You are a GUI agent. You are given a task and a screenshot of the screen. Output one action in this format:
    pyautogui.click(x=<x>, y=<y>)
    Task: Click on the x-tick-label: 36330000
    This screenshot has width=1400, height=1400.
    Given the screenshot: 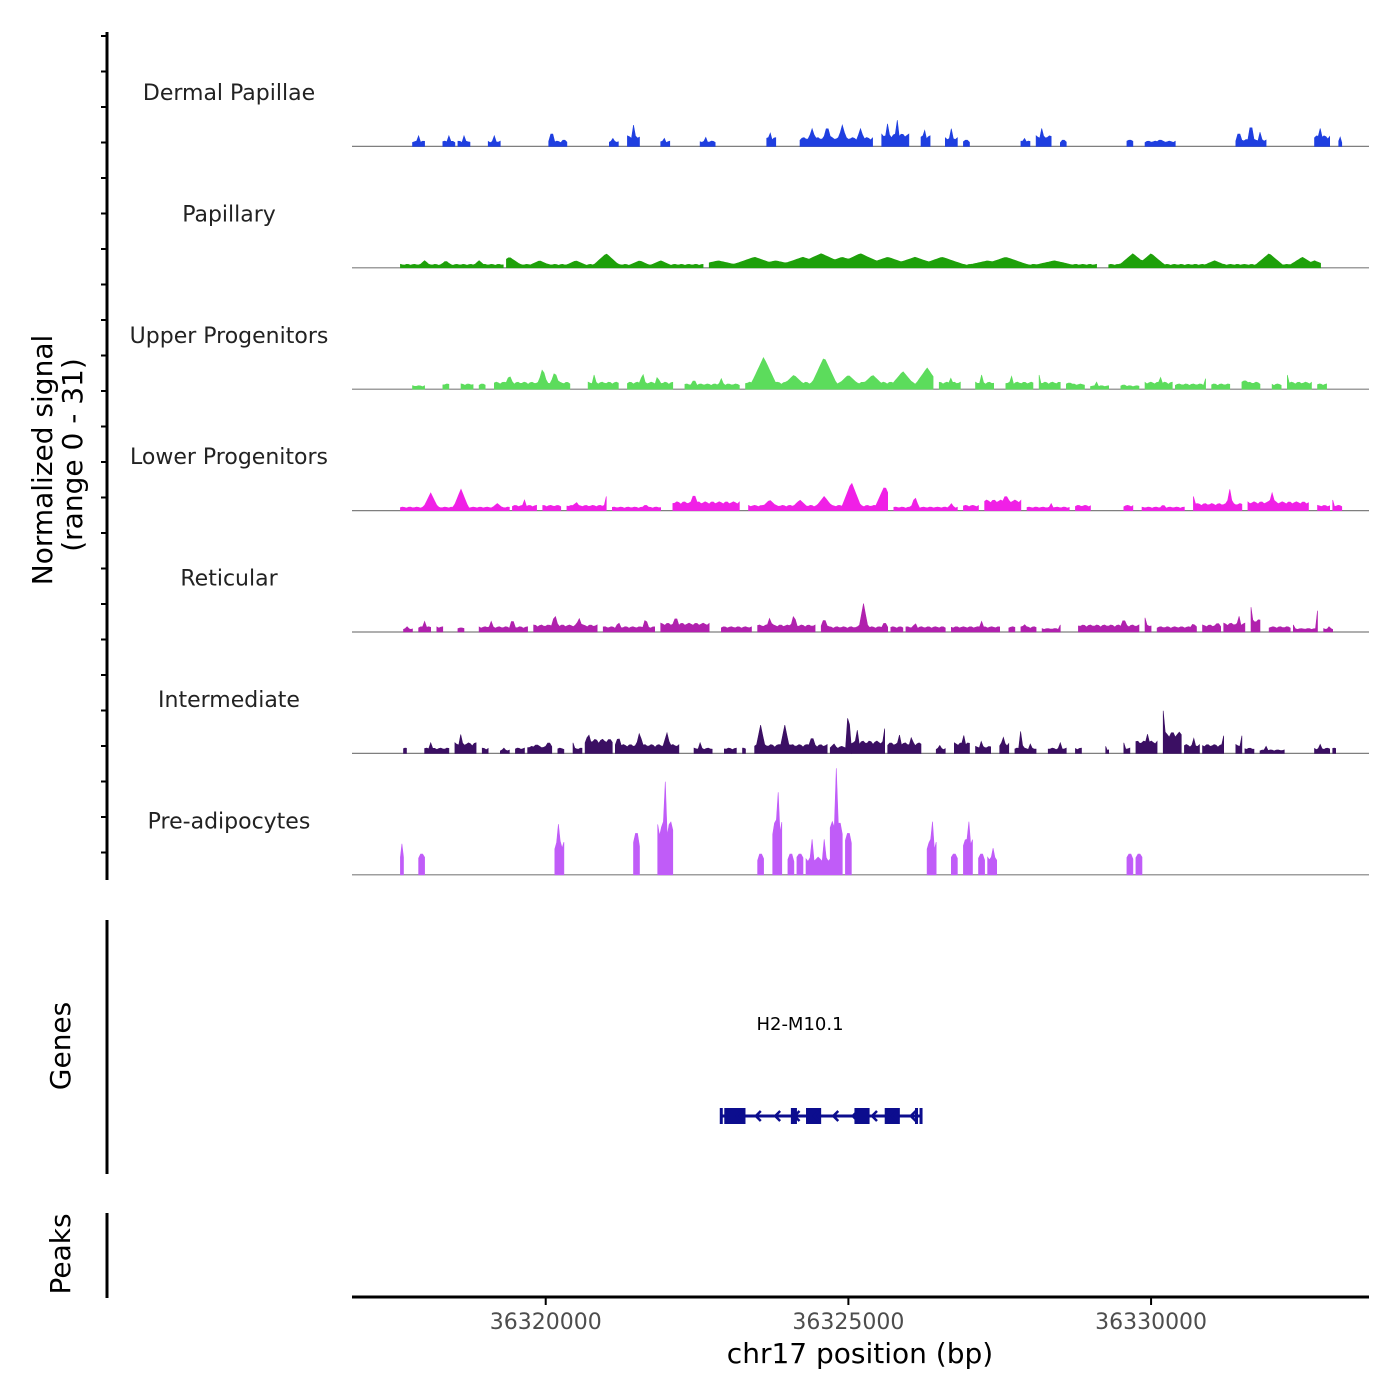 What is the action you would take?
    pyautogui.click(x=1151, y=1322)
    